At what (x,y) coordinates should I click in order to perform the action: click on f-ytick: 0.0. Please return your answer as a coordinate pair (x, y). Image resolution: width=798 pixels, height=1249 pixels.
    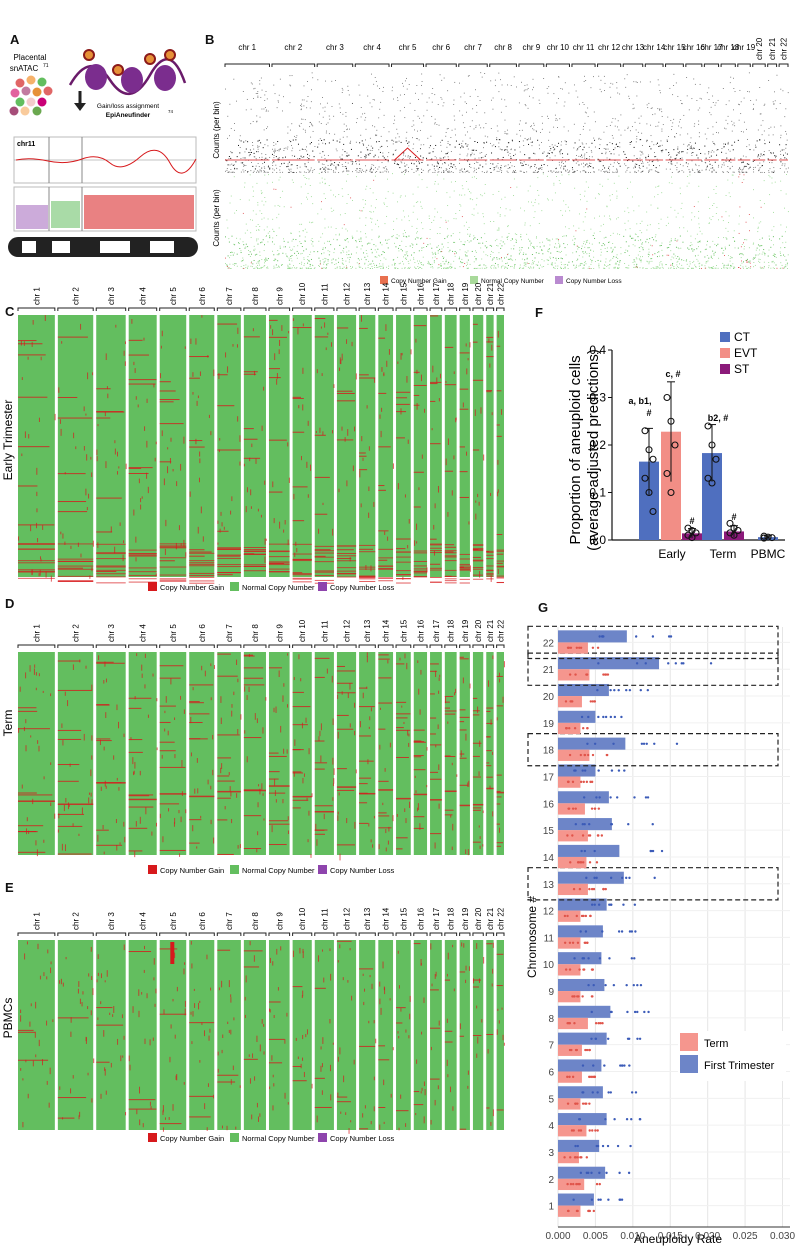
    Looking at the image, I should click on (597, 540).